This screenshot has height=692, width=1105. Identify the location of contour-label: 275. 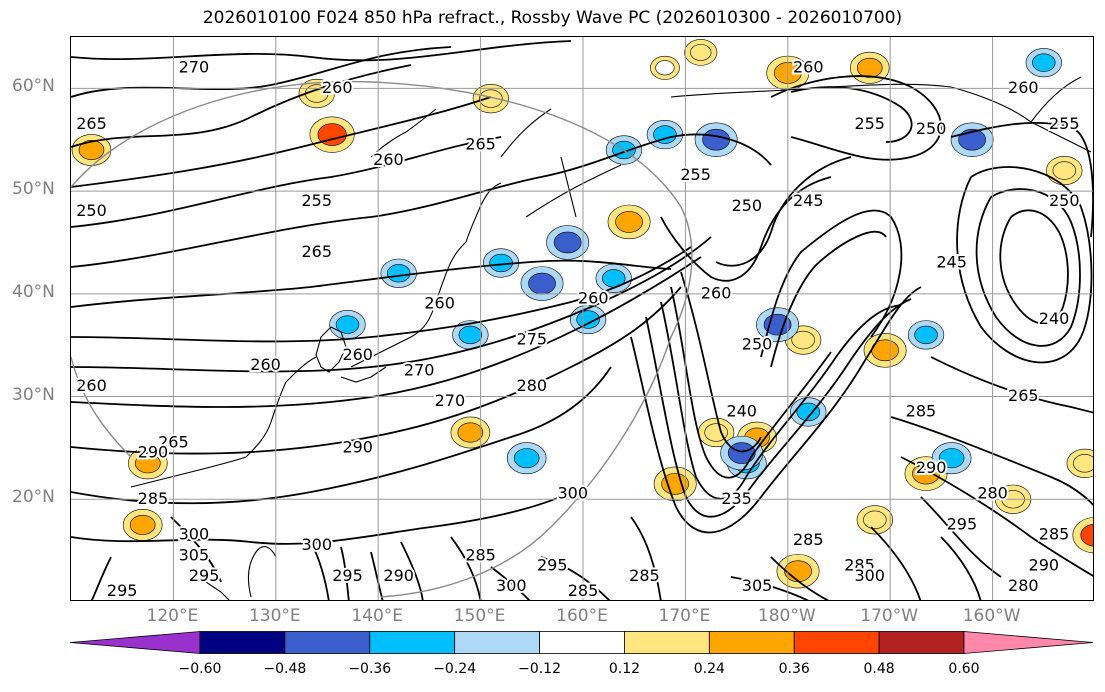
(532, 339).